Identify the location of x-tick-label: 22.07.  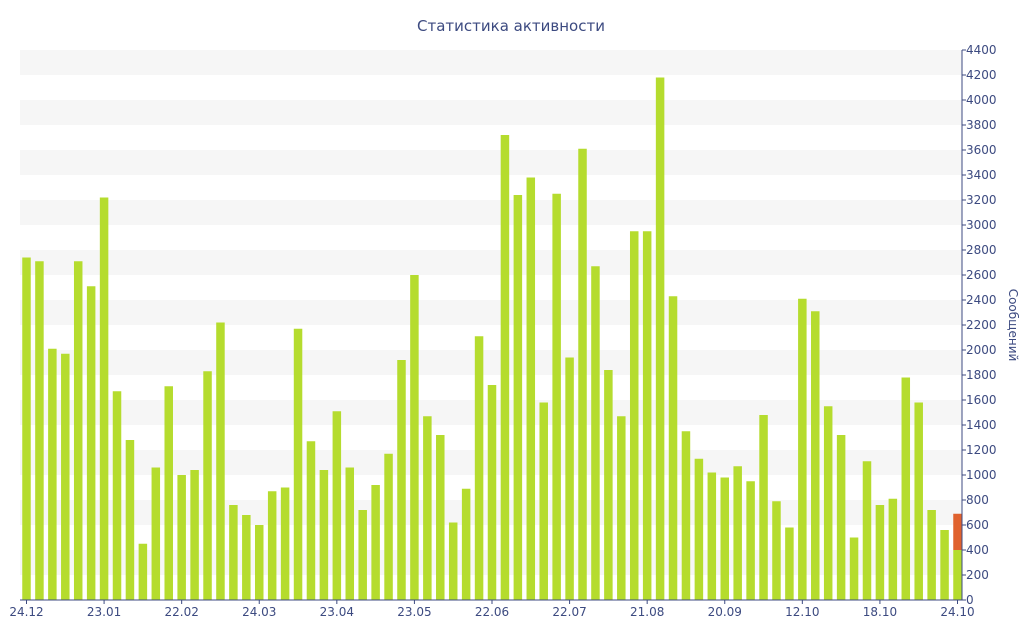
(569, 612).